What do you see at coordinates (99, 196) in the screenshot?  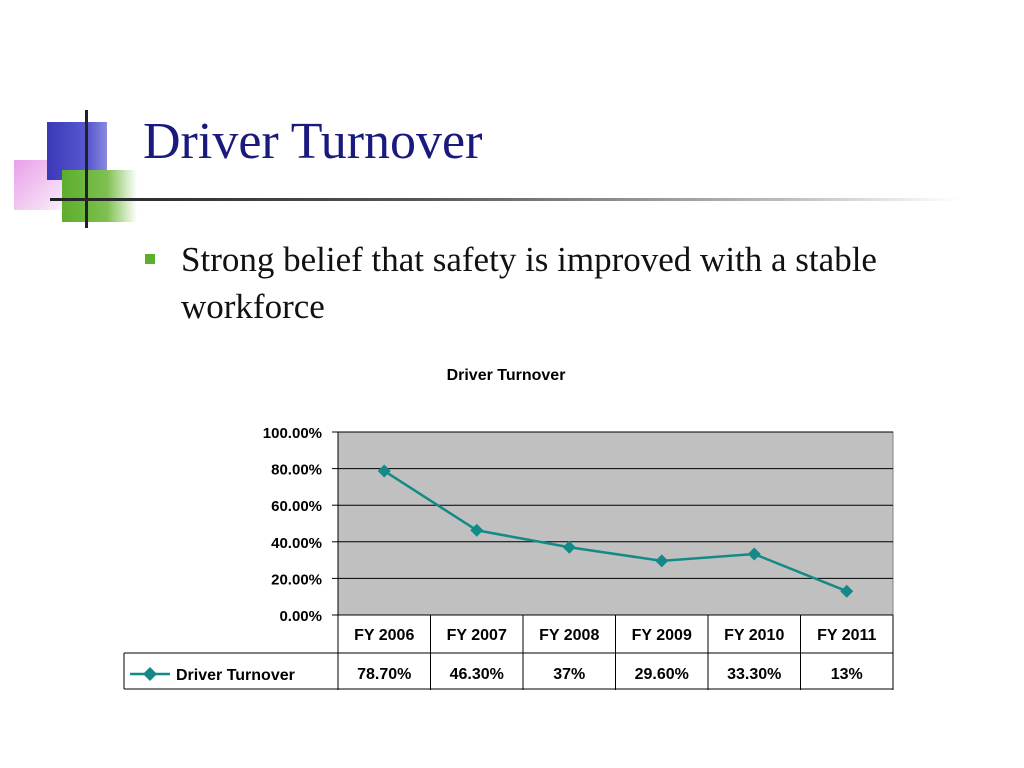 I see `decor-green-square` at bounding box center [99, 196].